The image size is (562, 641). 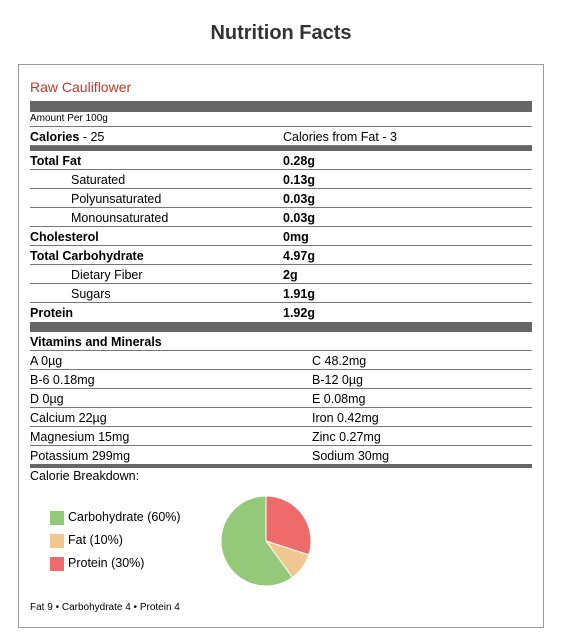 What do you see at coordinates (339, 399) in the screenshot?
I see `vitamin-right: E 0.08mg` at bounding box center [339, 399].